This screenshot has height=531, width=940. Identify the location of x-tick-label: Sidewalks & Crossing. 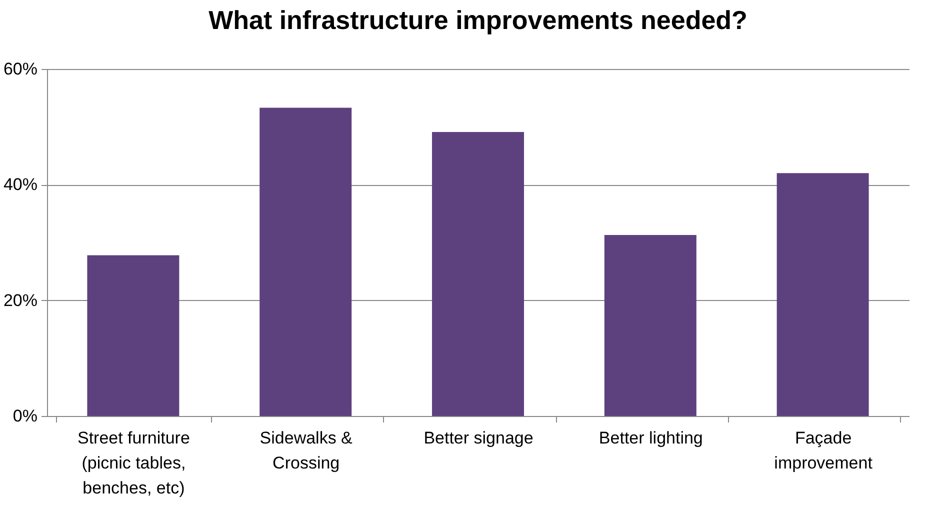
(307, 450).